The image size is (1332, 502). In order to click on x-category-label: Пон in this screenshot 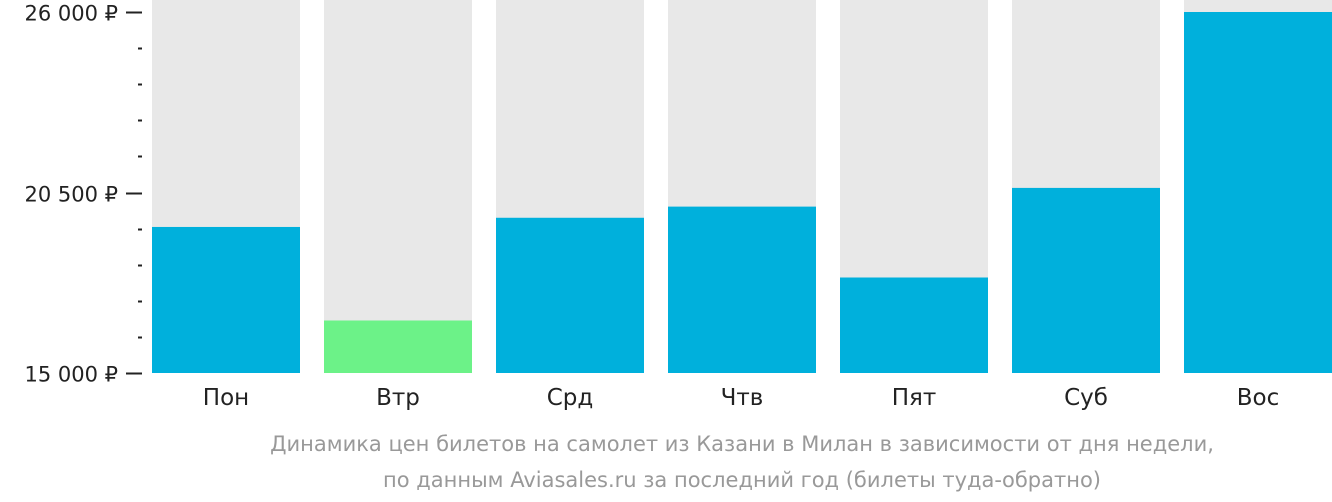, I will do `click(226, 398)`.